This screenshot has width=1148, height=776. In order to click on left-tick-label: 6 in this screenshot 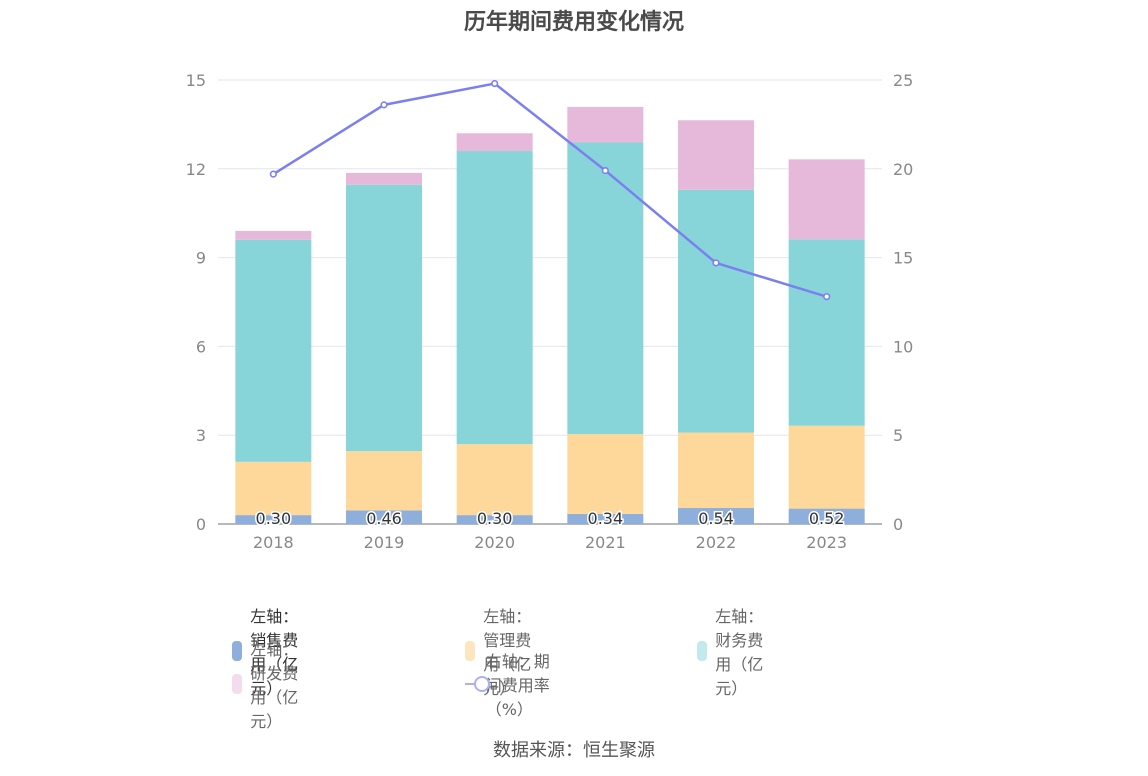, I will do `click(201, 346)`.